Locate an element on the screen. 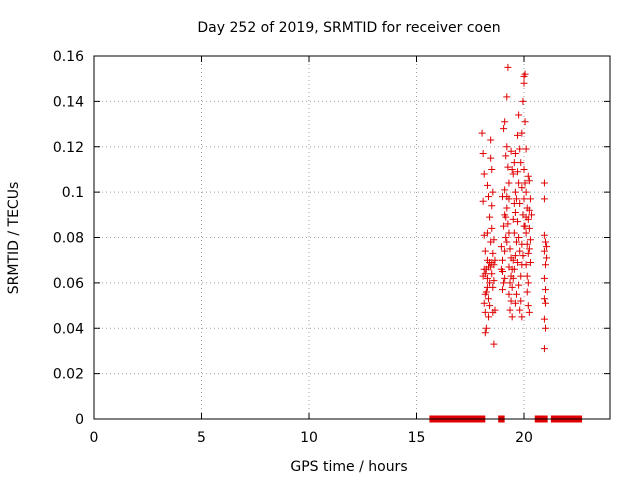 The width and height of the screenshot is (640, 480). y-tick-label: 0.12 is located at coordinates (68, 148).